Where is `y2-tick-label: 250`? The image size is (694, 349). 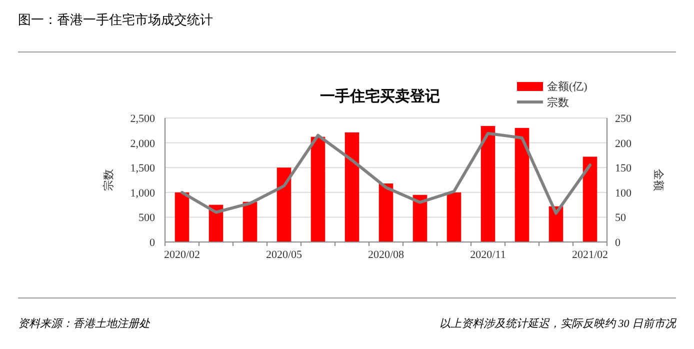
y2-tick-label: 250 is located at coordinates (623, 119).